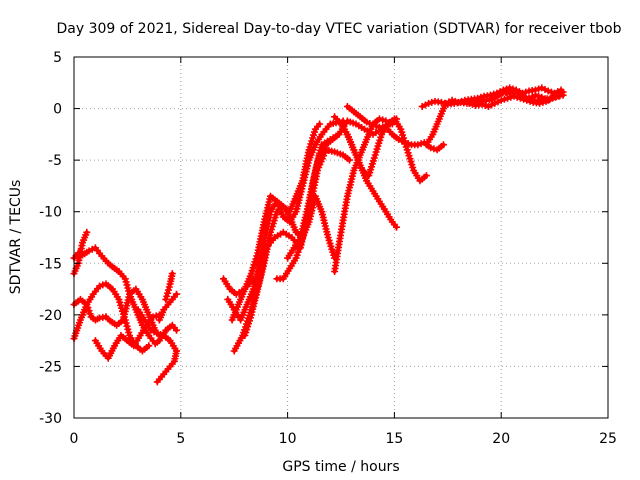  Describe the element at coordinates (180, 439) in the screenshot. I see `x-tick-label: 5` at that location.